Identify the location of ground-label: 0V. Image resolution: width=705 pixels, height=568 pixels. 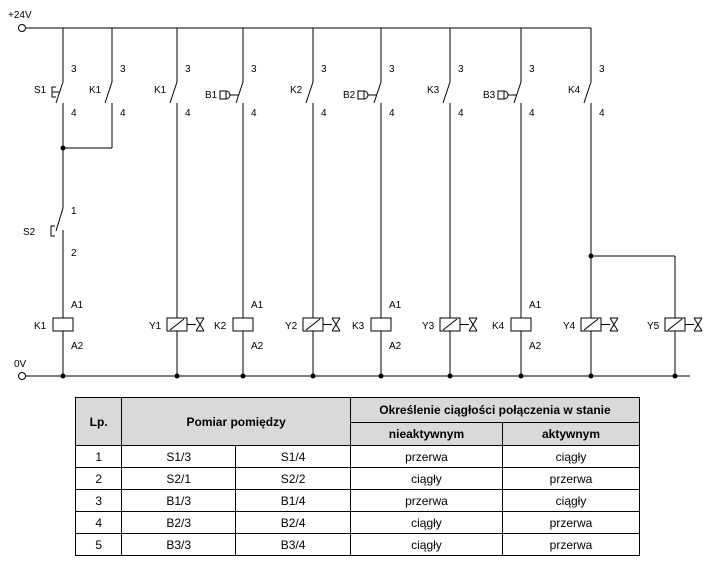
(20, 364).